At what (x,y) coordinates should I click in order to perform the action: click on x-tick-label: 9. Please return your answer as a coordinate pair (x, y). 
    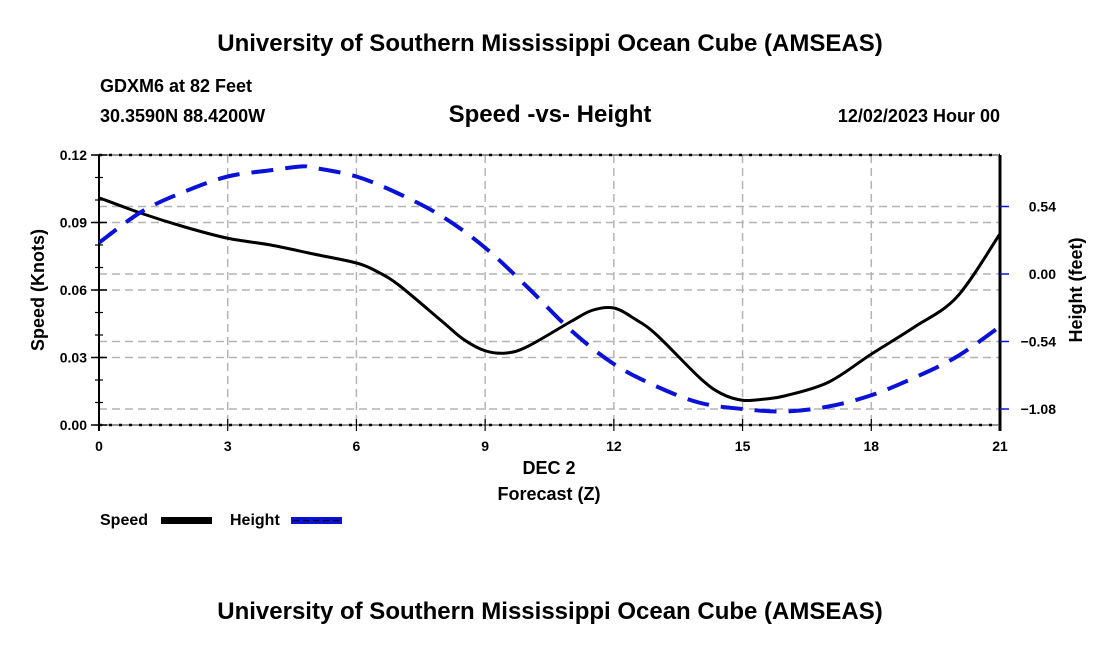
    Looking at the image, I should click on (485, 446).